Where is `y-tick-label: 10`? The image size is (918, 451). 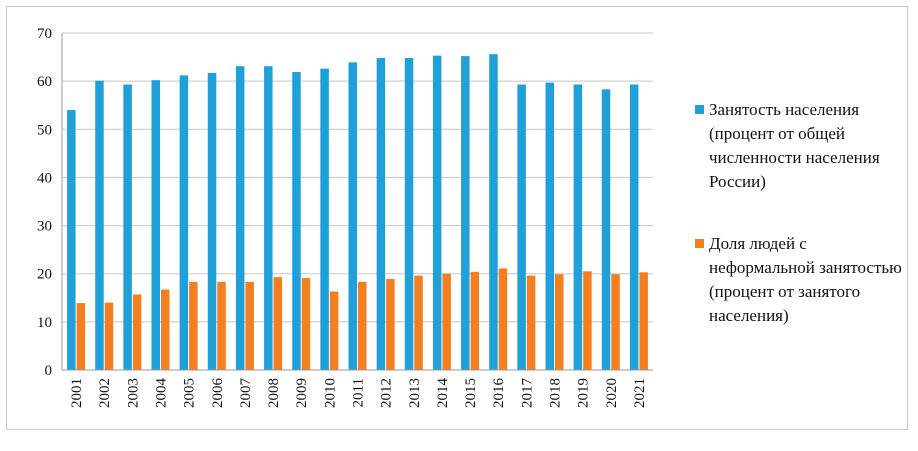
y-tick-label: 10 is located at coordinates (44, 323).